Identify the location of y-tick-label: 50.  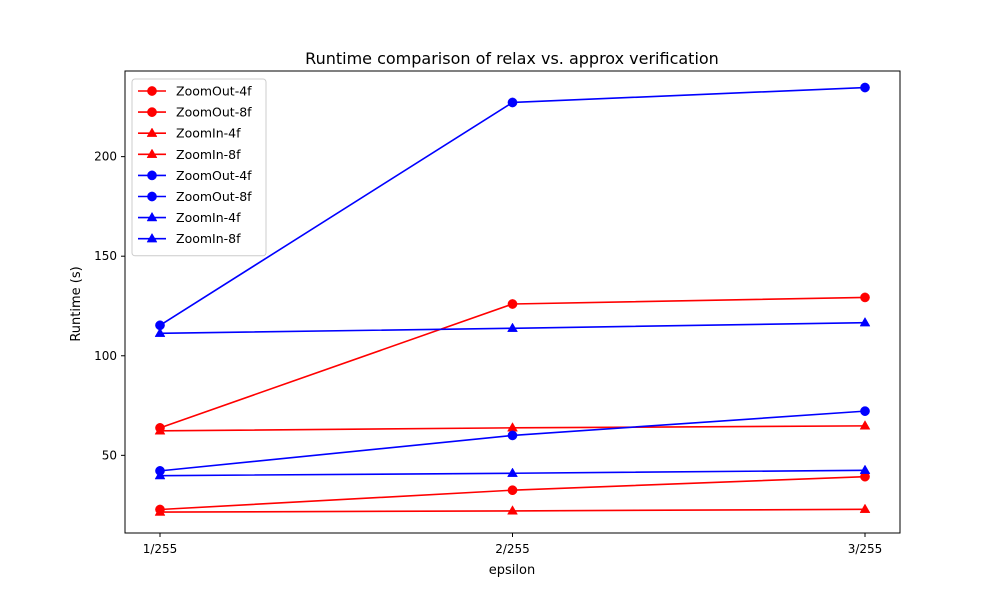
(109, 455).